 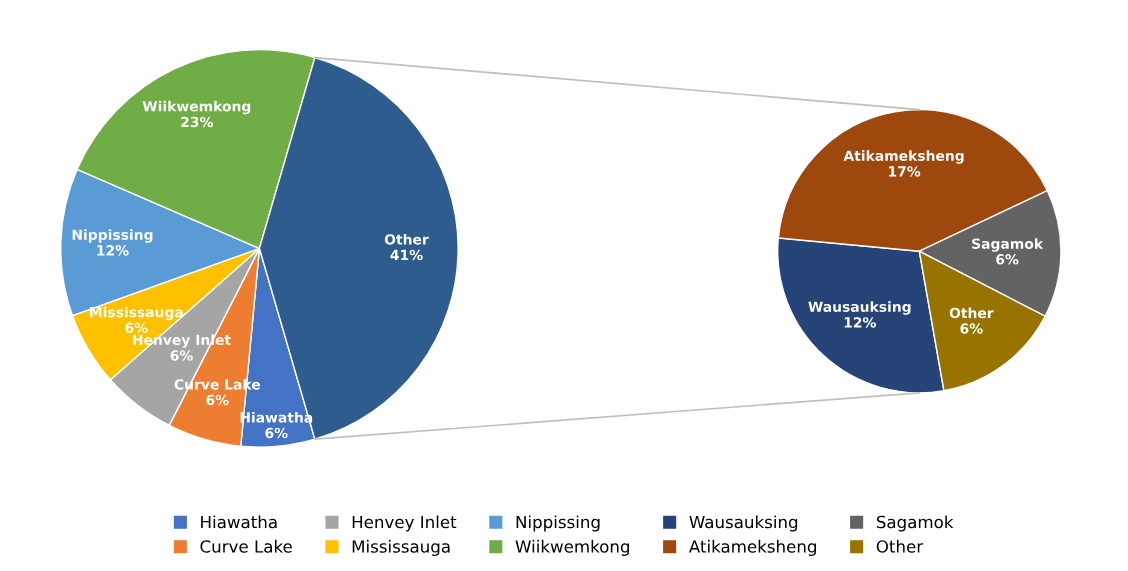 I want to click on slice-label: Wiikwemkong, so click(x=196, y=107).